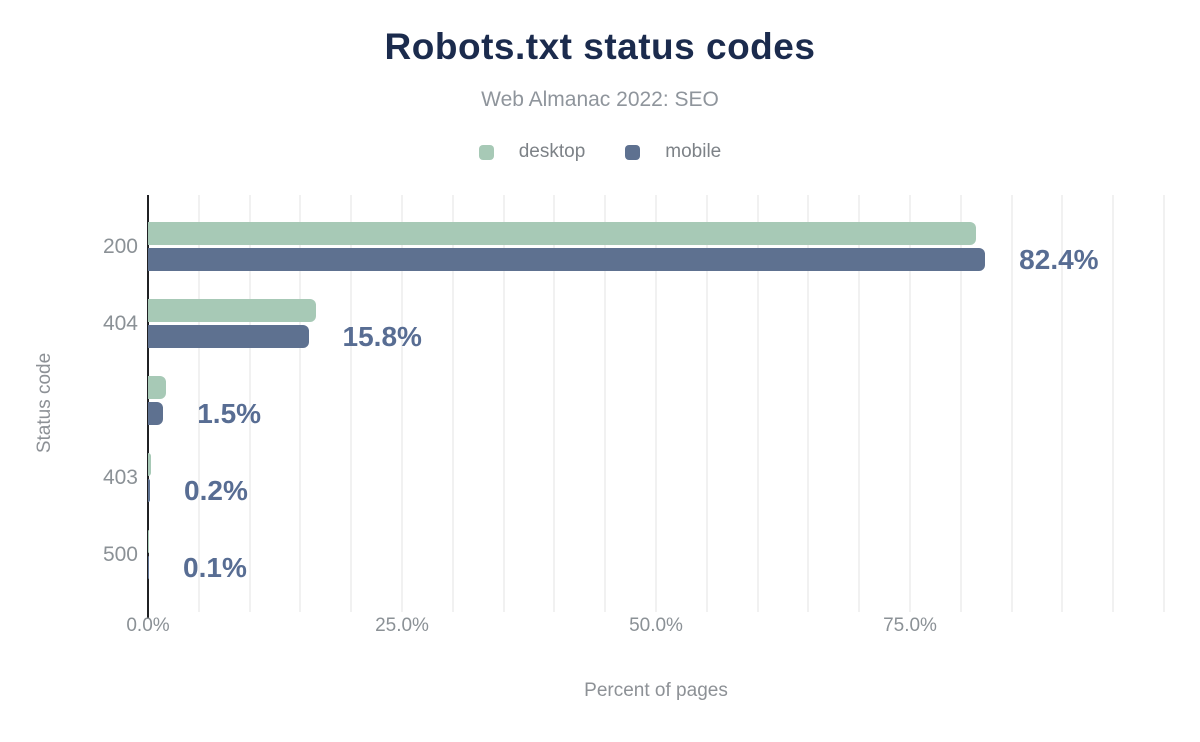 The image size is (1200, 742). What do you see at coordinates (156, 413) in the screenshot?
I see `bar-mobile-blank` at bounding box center [156, 413].